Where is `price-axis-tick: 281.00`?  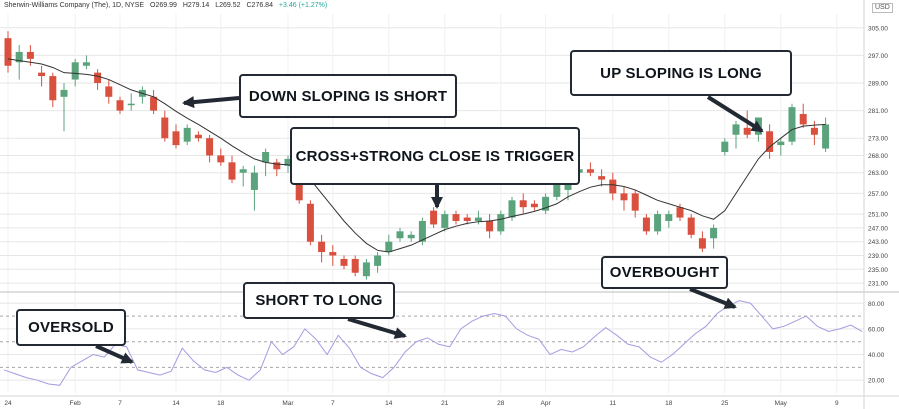 price-axis-tick: 281.00 is located at coordinates (878, 111).